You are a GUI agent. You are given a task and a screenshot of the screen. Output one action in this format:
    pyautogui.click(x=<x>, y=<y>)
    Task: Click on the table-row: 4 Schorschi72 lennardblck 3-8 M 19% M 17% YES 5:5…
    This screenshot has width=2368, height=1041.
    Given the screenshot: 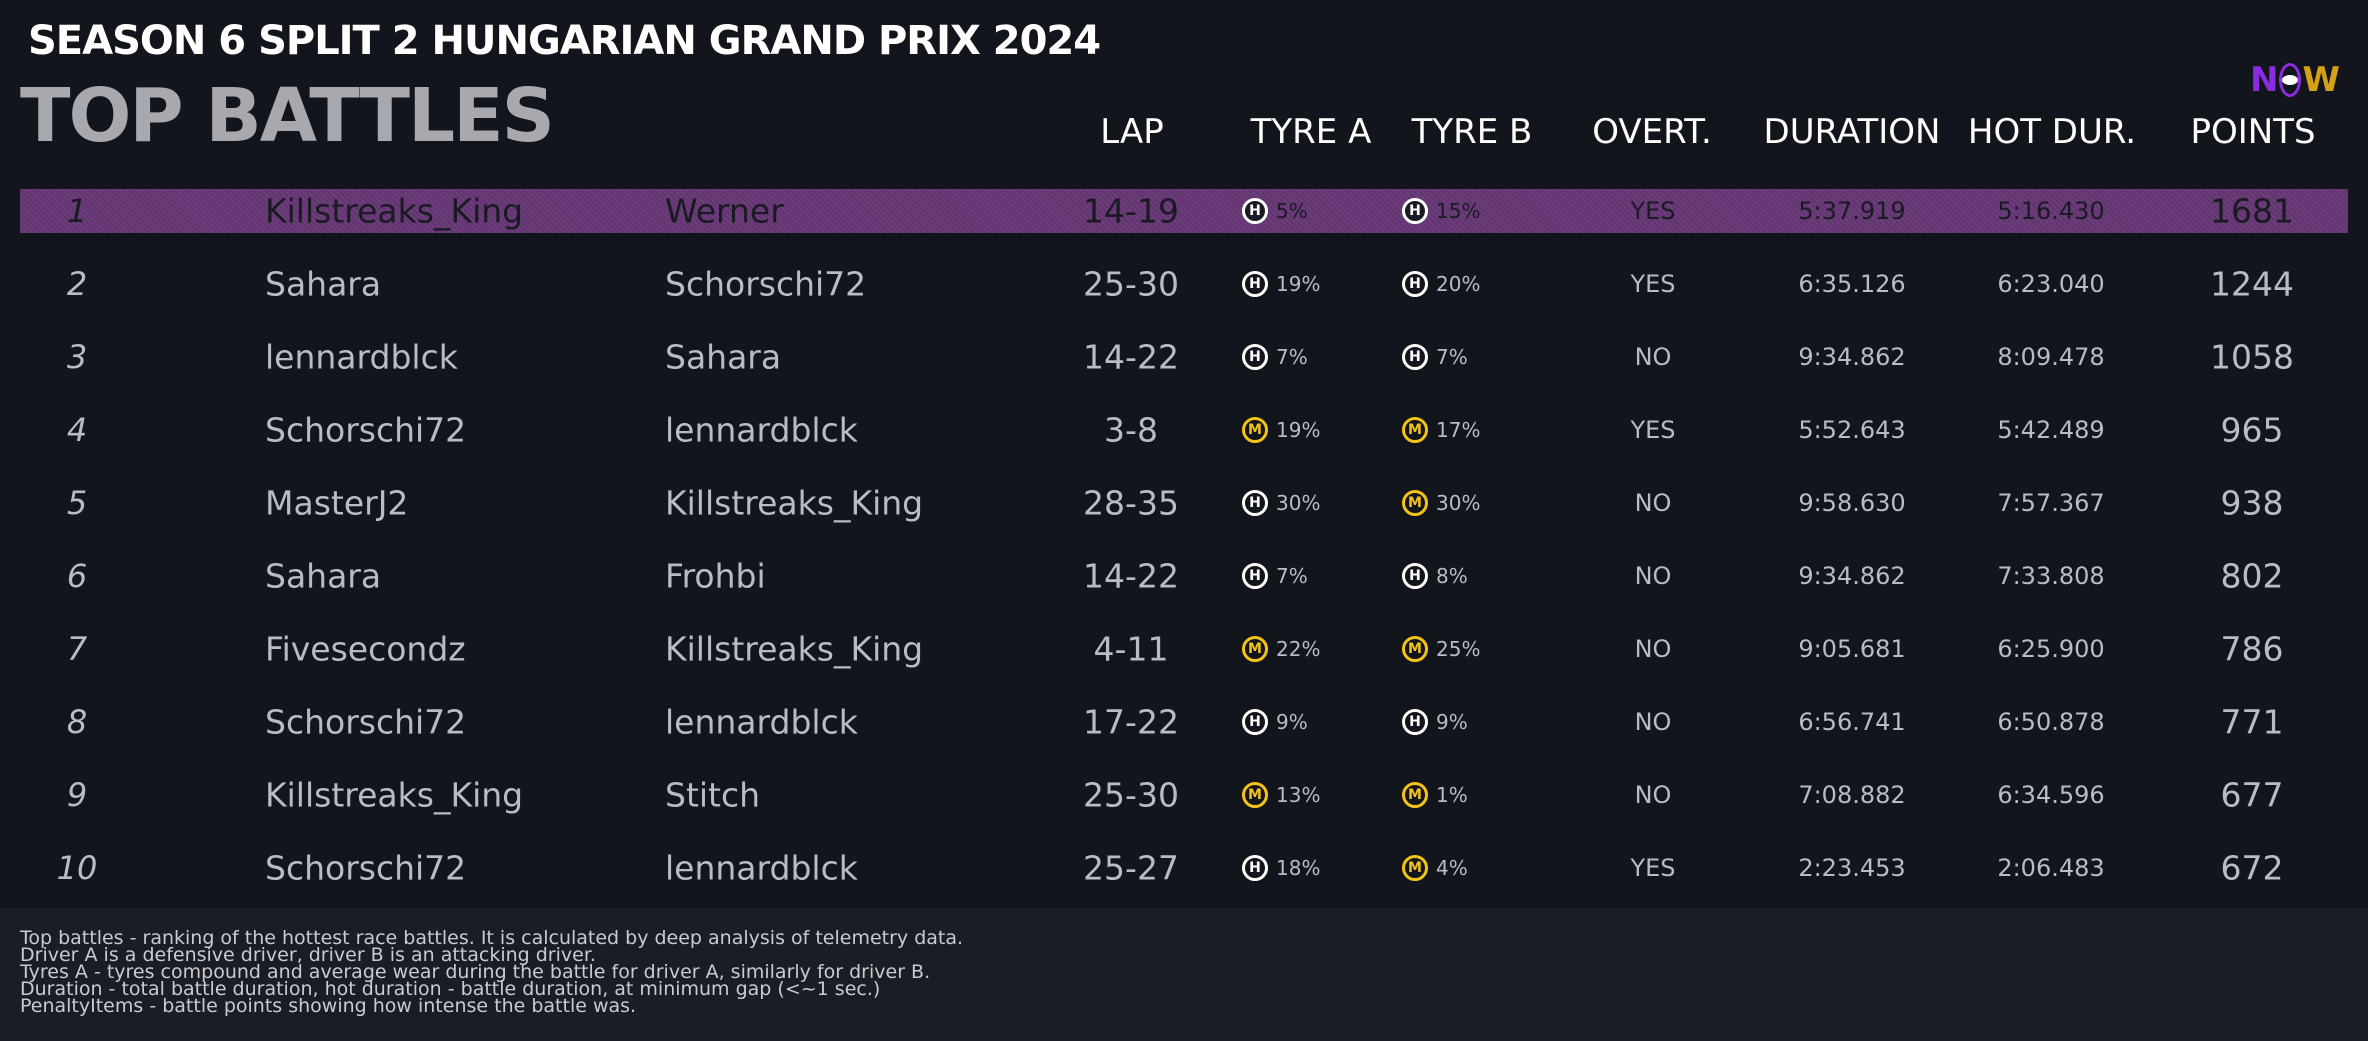 What is the action you would take?
    pyautogui.click(x=1184, y=430)
    